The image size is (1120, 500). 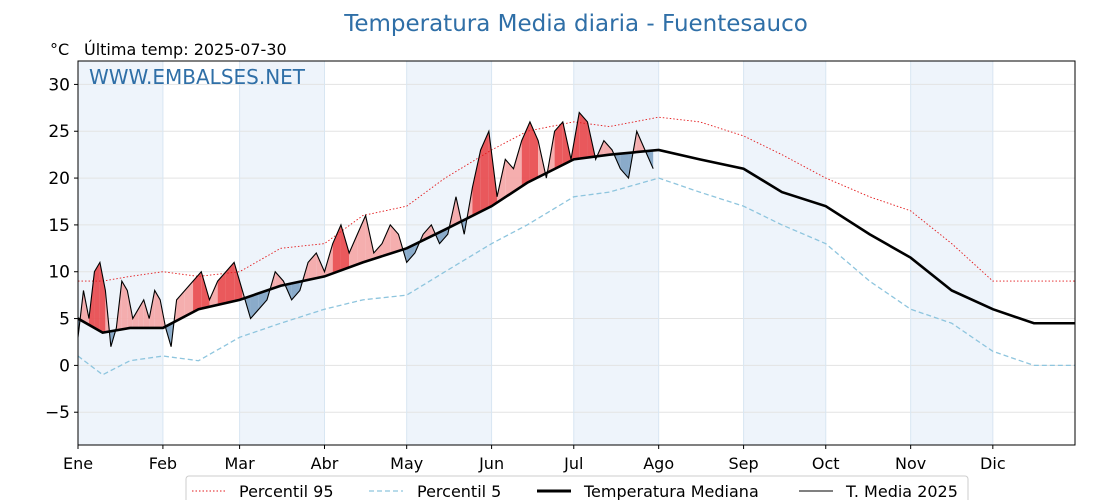 What do you see at coordinates (993, 463) in the screenshot?
I see `x-tick-label: Dic` at bounding box center [993, 463].